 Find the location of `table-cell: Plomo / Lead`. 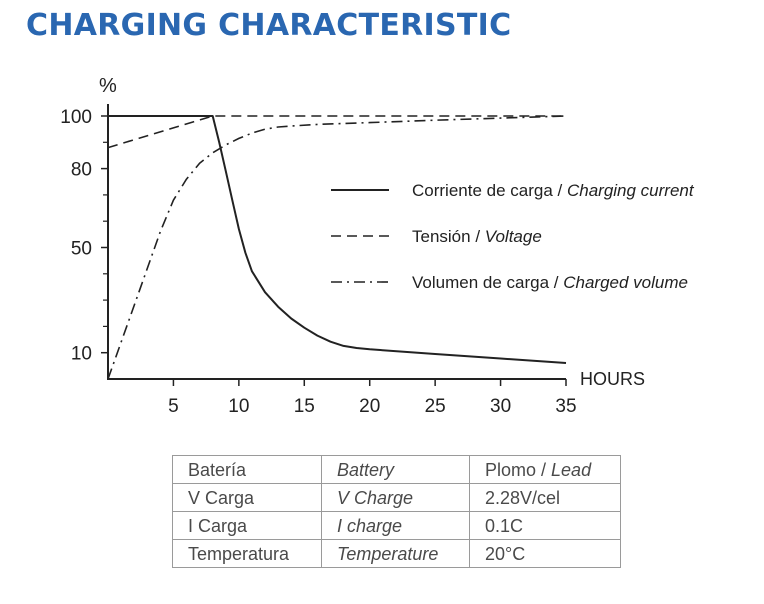

table-cell: Plomo / Lead is located at coordinates (545, 469).